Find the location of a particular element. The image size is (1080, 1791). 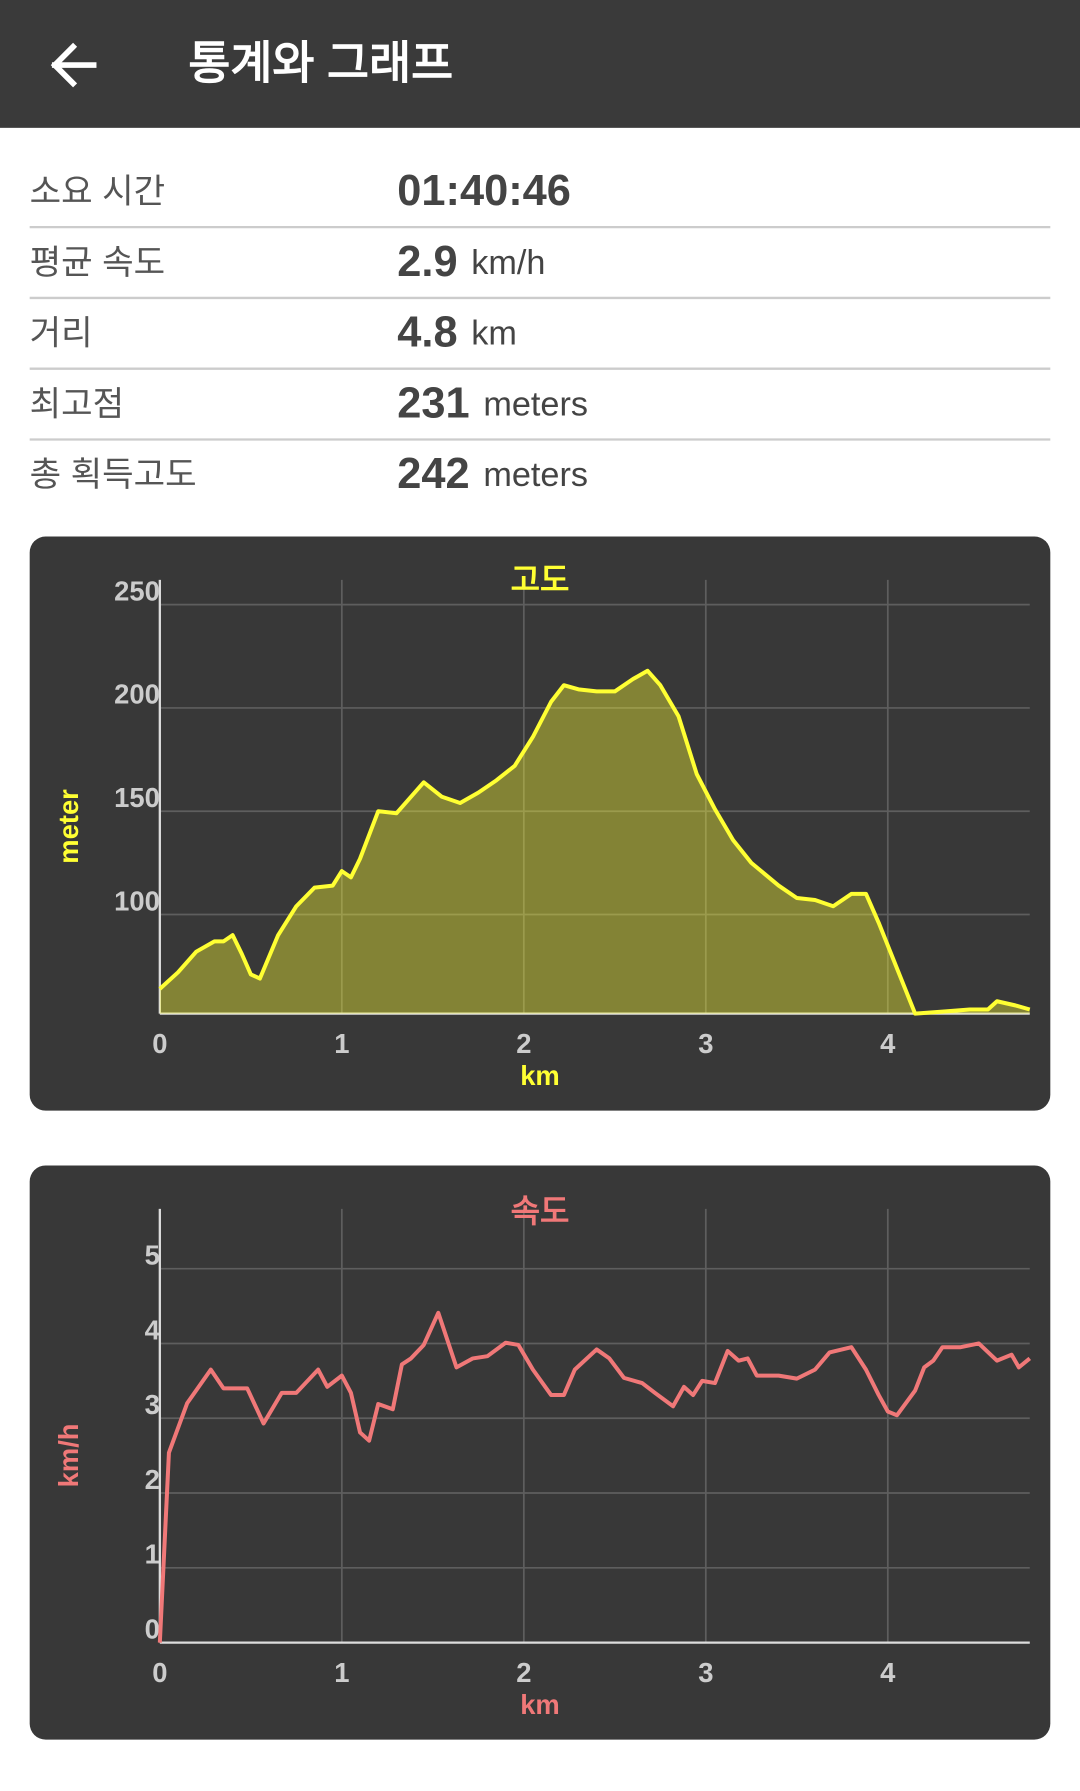

stat-value: 01:40:46 is located at coordinates (484, 192).